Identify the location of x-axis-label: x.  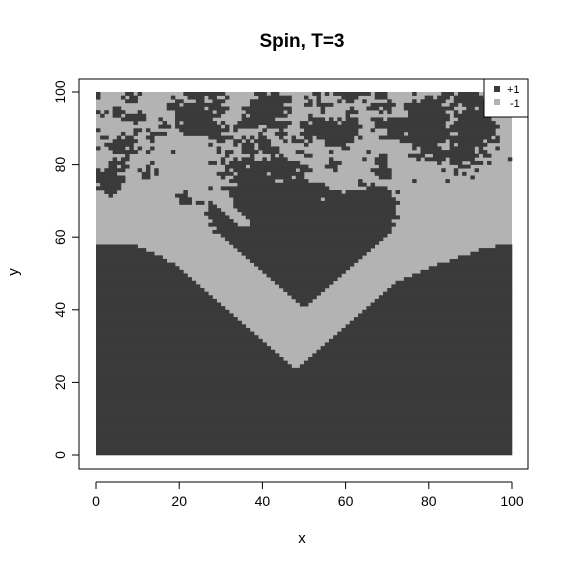
(302, 538).